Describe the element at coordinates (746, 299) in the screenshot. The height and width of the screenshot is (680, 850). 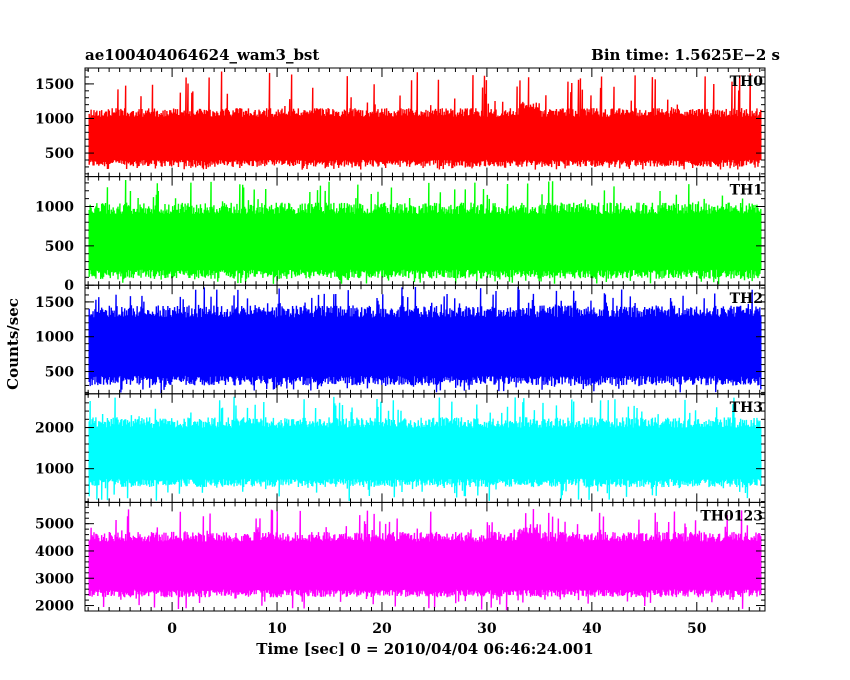
I see `panel-label-th2: TH2` at that location.